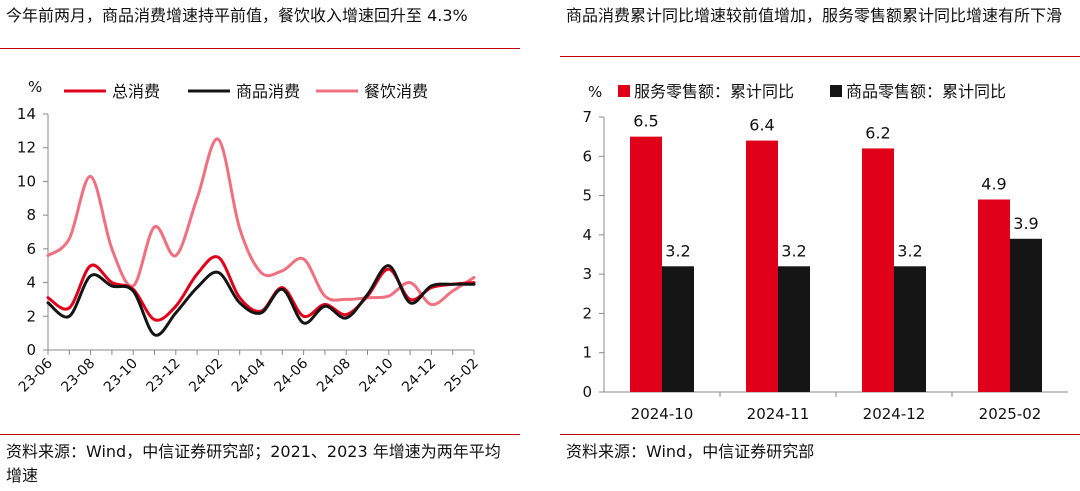  What do you see at coordinates (714, 91) in the screenshot?
I see `right-legend-label: 服务零售额：累计同比` at bounding box center [714, 91].